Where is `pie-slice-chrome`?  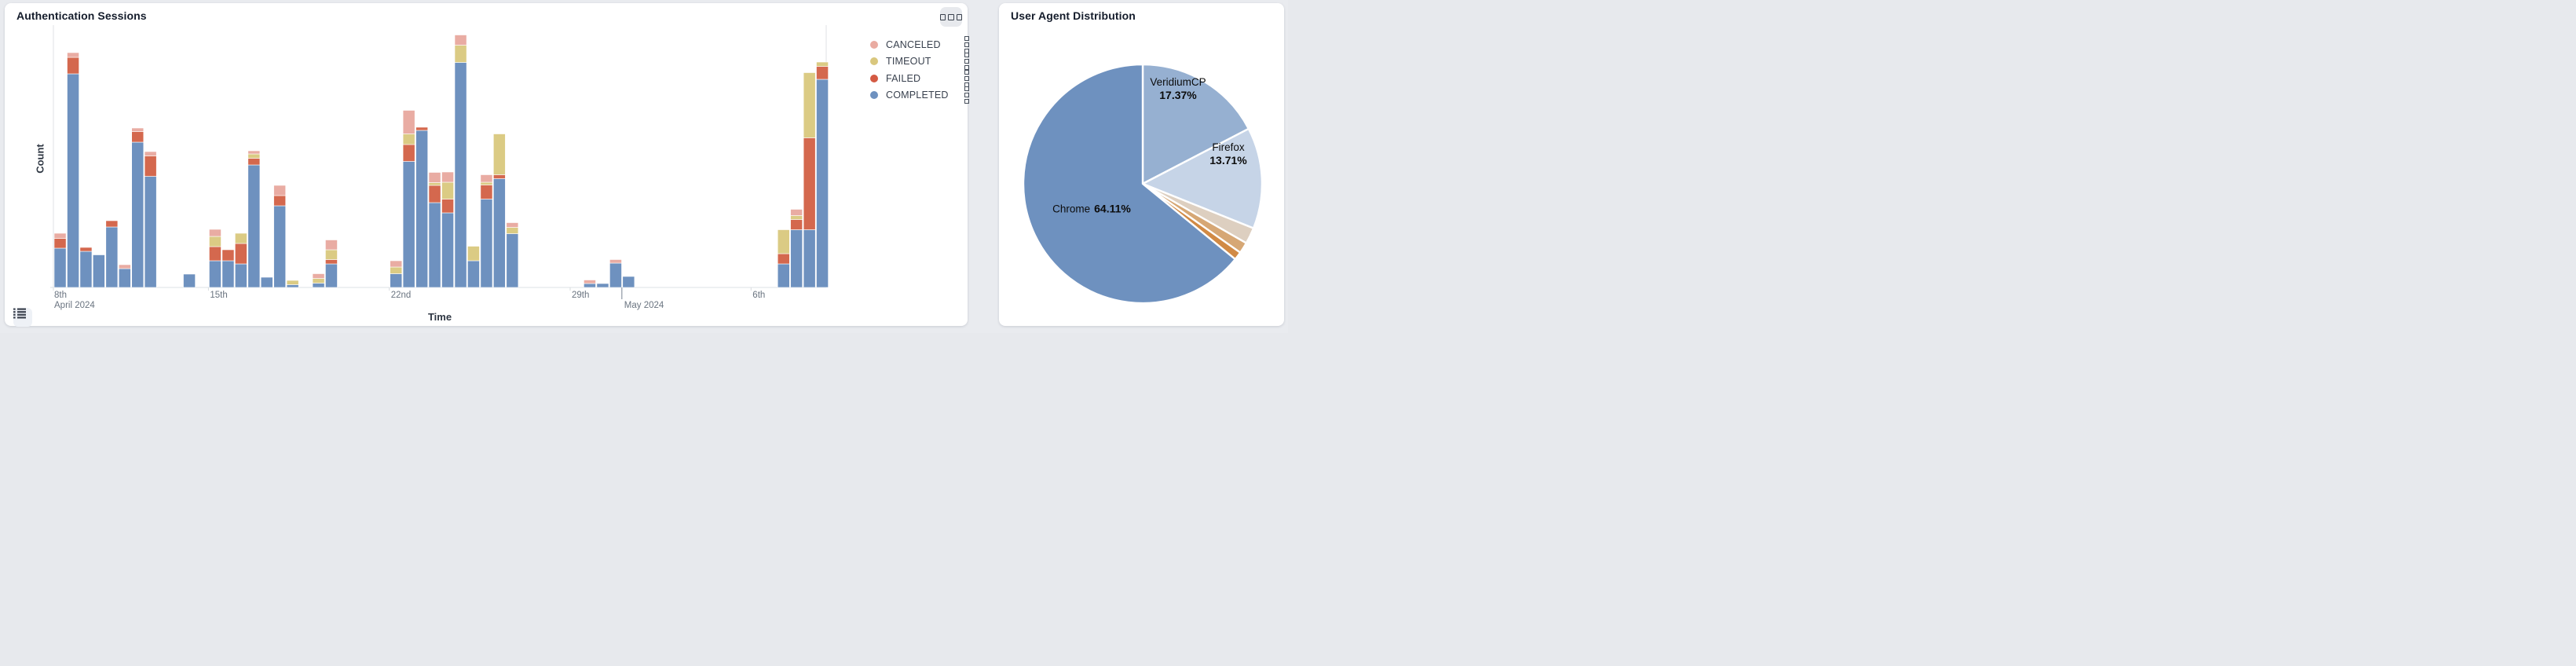
pie-slice-chrome is located at coordinates (1129, 184).